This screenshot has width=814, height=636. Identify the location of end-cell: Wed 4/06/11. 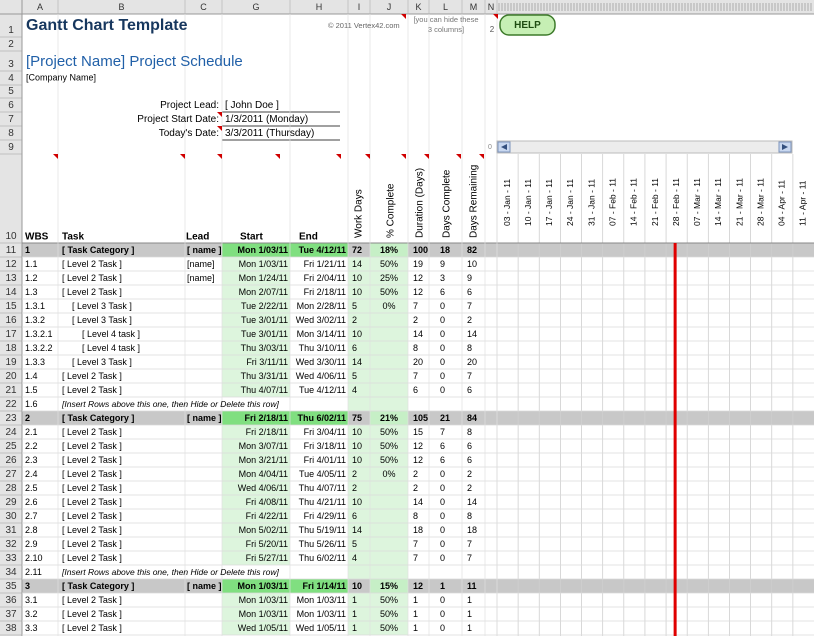
(321, 376).